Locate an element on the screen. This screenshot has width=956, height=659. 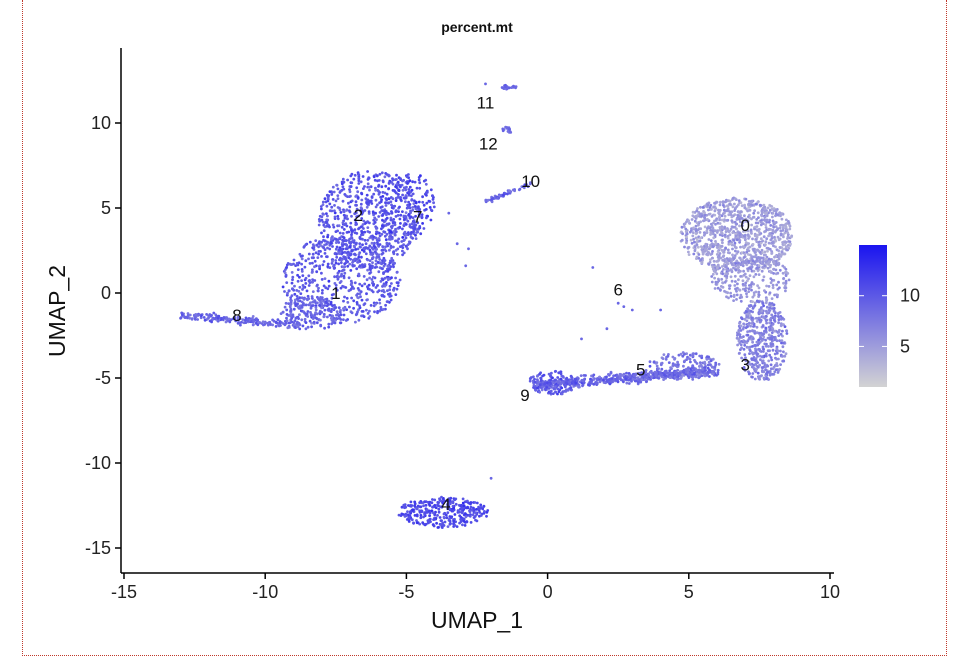
chart-title: percent.mt is located at coordinates (477, 27).